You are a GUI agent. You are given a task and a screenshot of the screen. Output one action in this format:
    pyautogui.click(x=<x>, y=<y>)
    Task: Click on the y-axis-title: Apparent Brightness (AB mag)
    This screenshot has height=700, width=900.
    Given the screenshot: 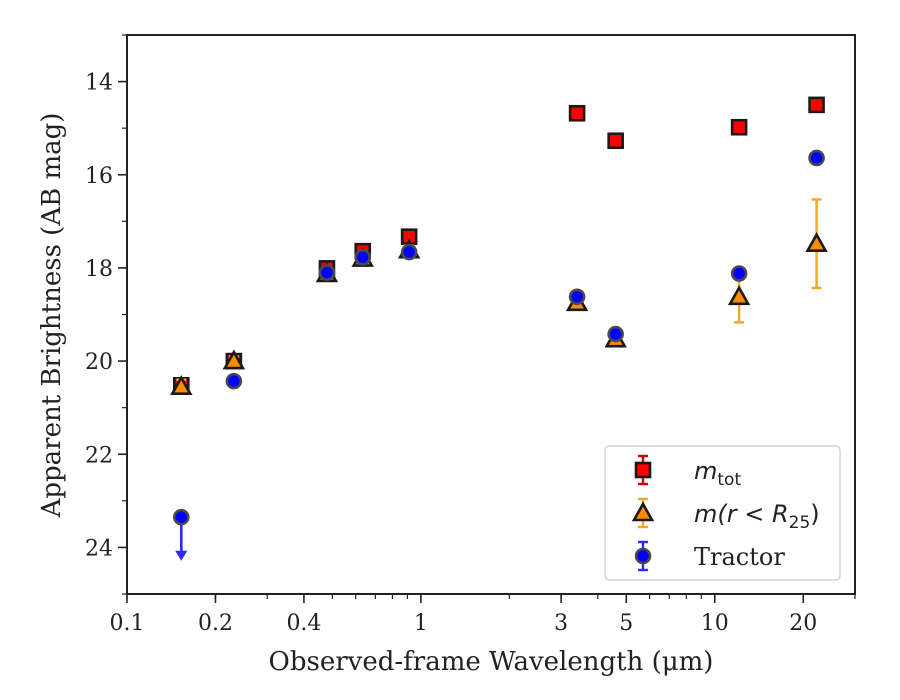 What is the action you would take?
    pyautogui.click(x=52, y=316)
    